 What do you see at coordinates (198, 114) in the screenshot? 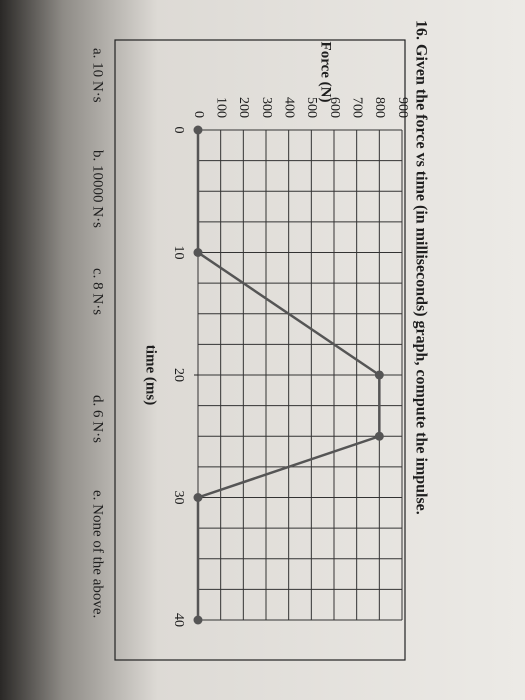
I see `y-tick-label: 0` at bounding box center [198, 114].